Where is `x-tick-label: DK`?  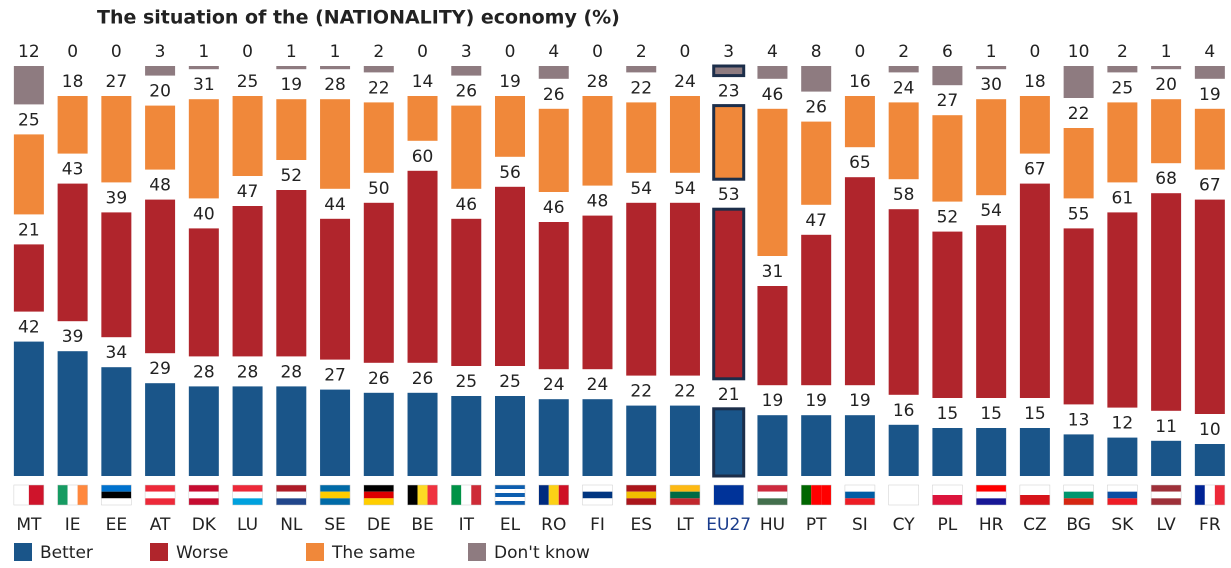
x-tick-label: DK is located at coordinates (204, 525).